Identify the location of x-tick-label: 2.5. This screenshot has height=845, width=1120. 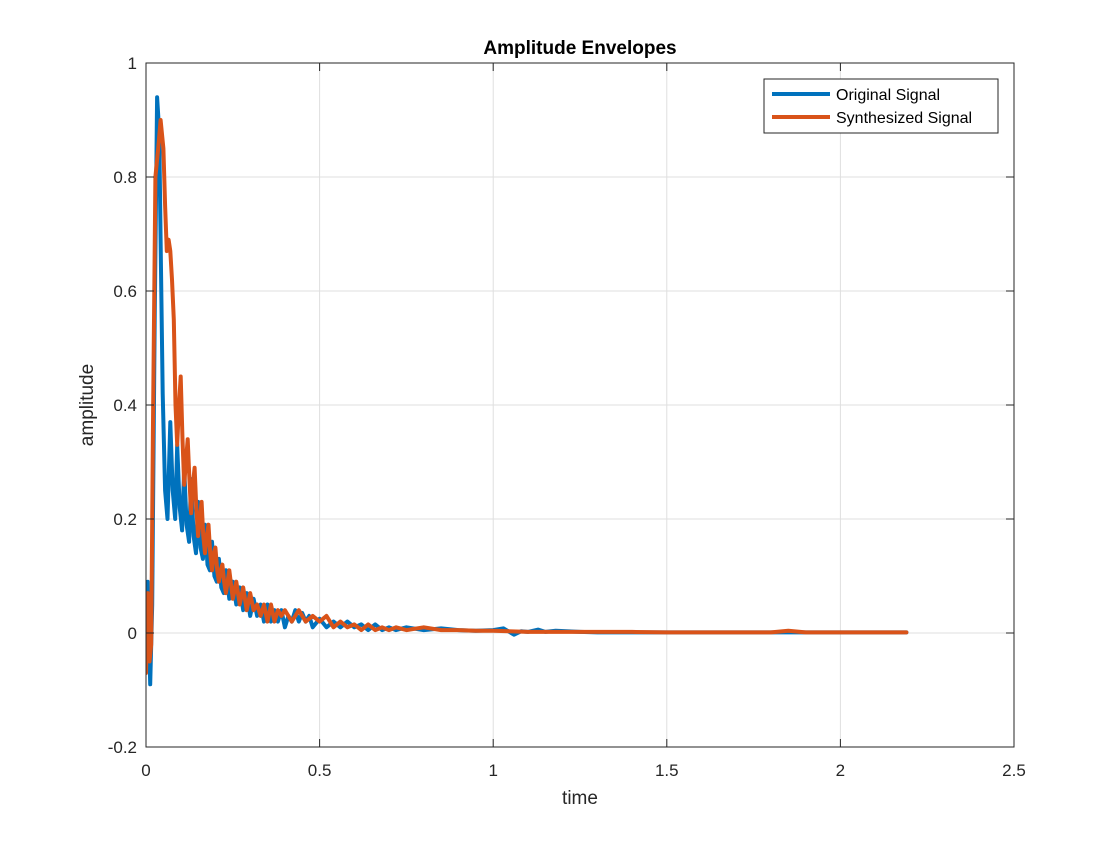
(1014, 770).